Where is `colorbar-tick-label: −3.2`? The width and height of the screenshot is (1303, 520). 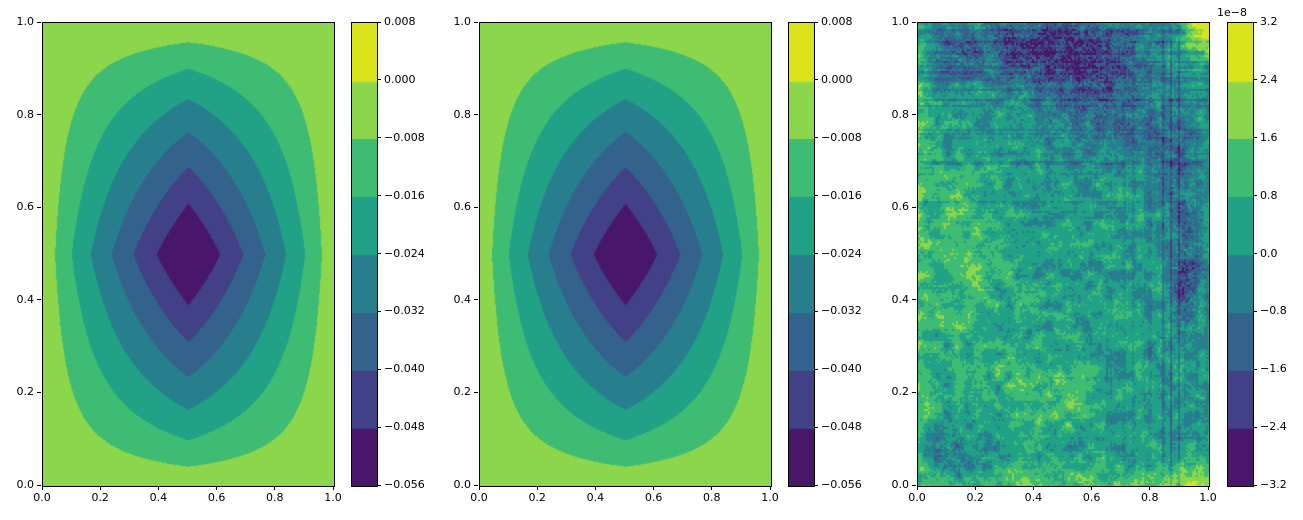
colorbar-tick-label: −3.2 is located at coordinates (1273, 484).